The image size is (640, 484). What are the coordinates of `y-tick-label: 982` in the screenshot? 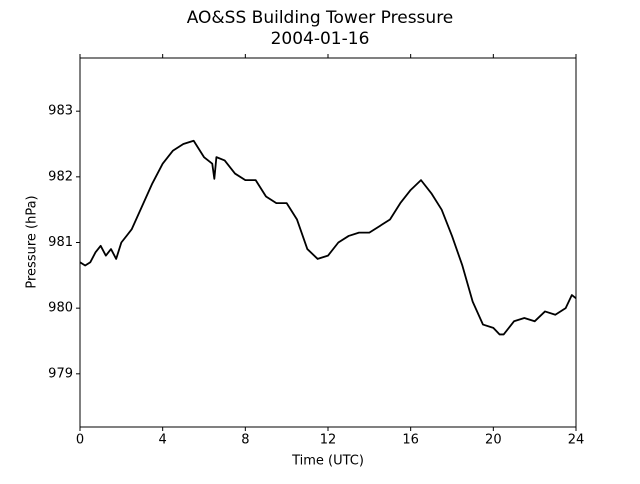 It's located at (60, 176).